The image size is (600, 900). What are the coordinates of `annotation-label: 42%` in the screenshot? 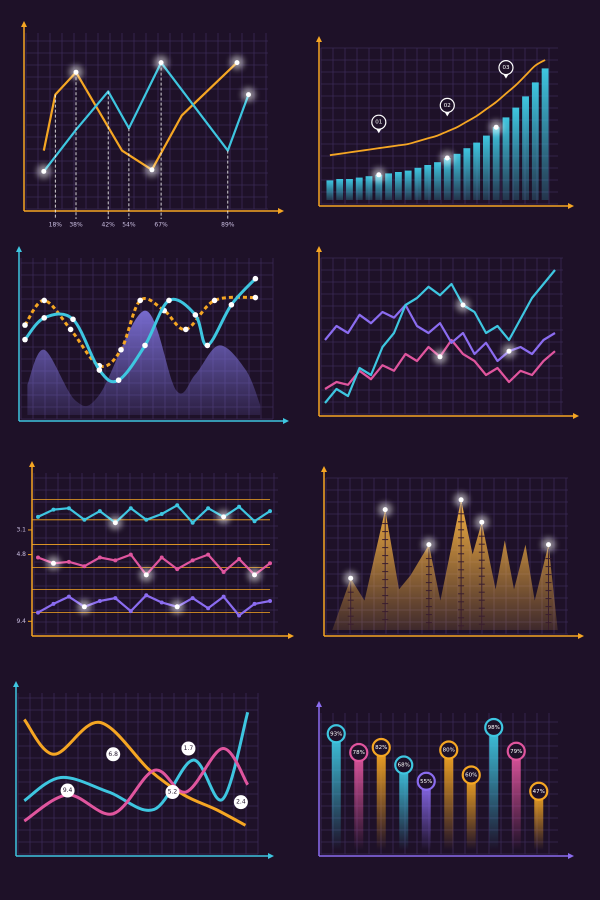 It's located at (109, 225).